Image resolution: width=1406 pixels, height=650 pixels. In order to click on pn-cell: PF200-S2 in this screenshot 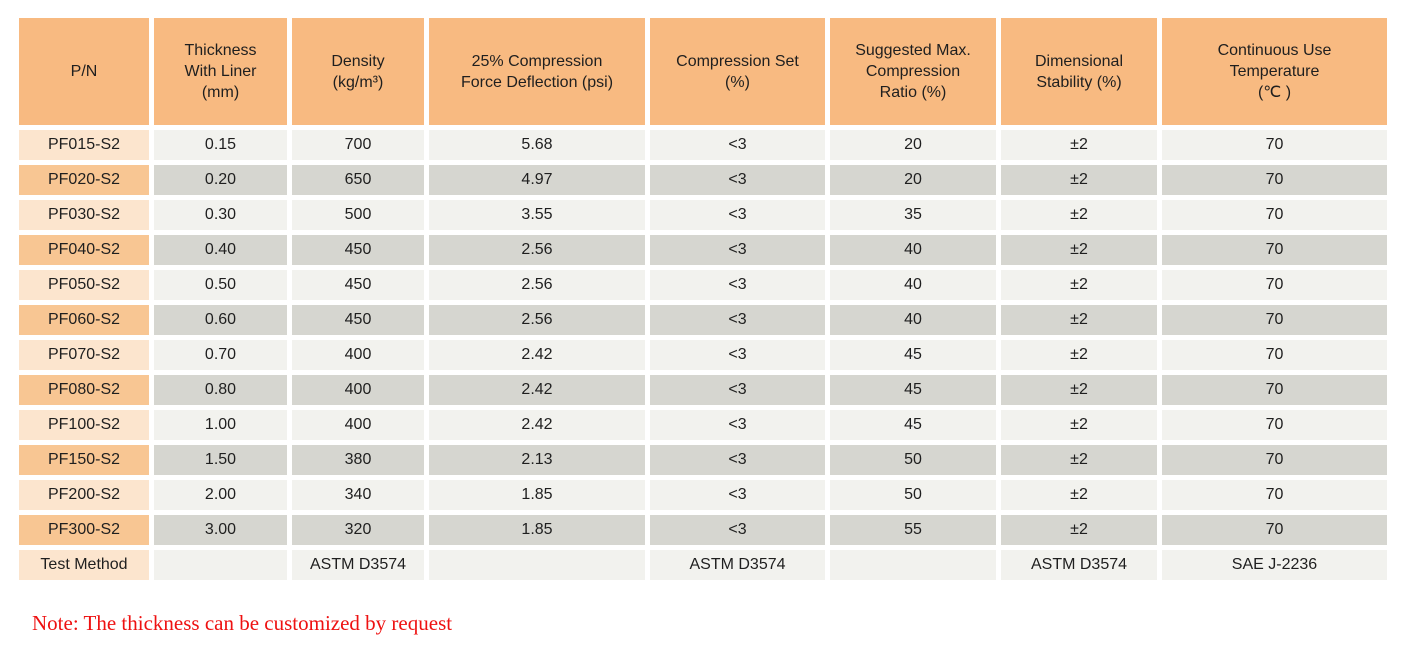, I will do `click(84, 495)`.